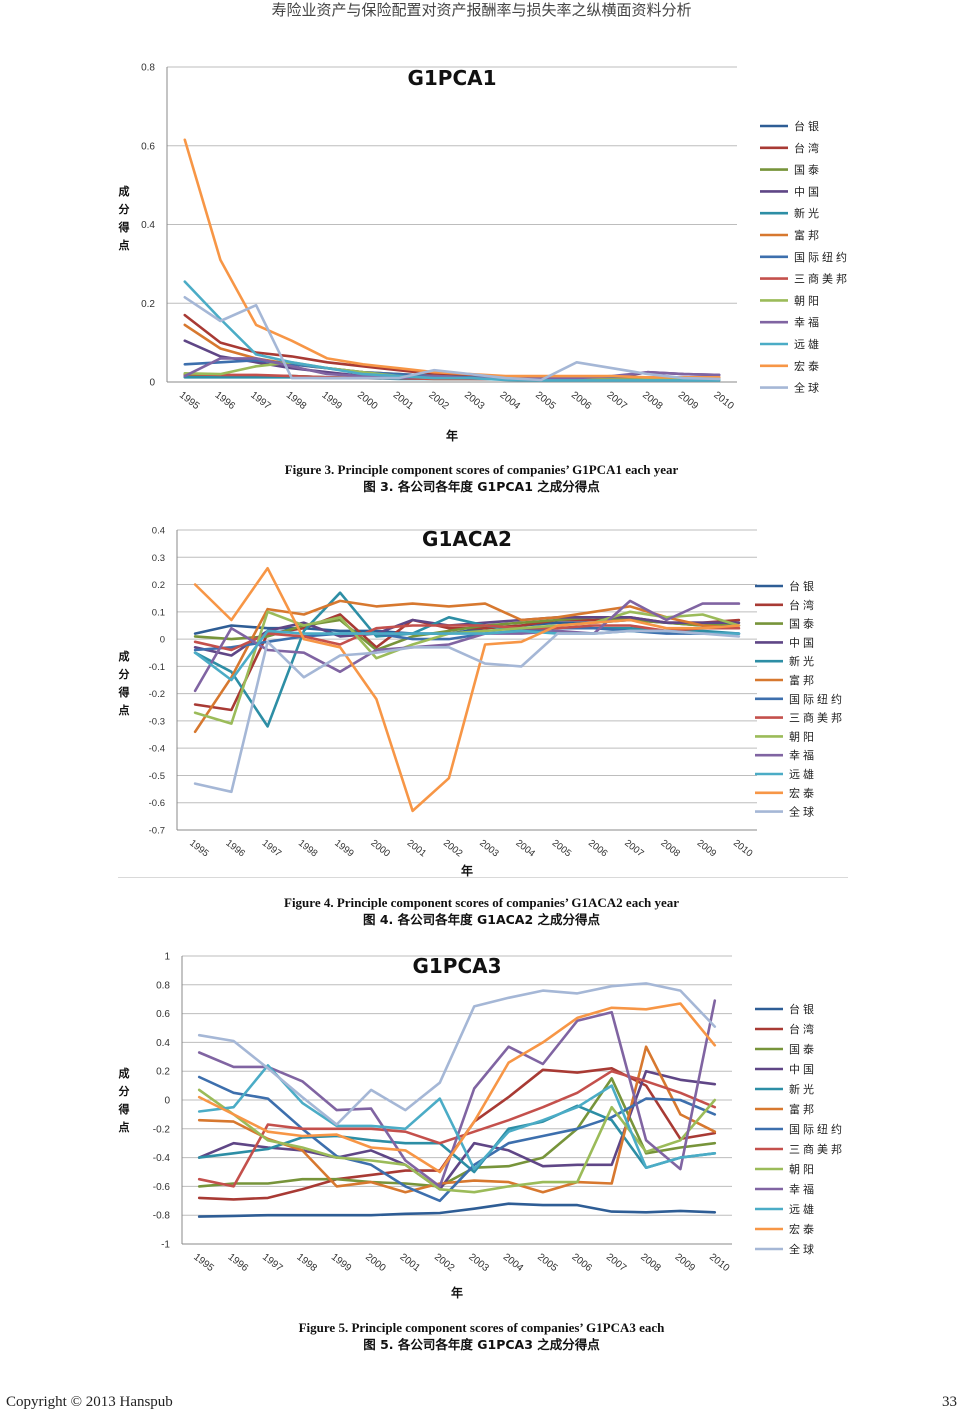  What do you see at coordinates (949, 1402) in the screenshot?
I see `footer-page-number: 33` at bounding box center [949, 1402].